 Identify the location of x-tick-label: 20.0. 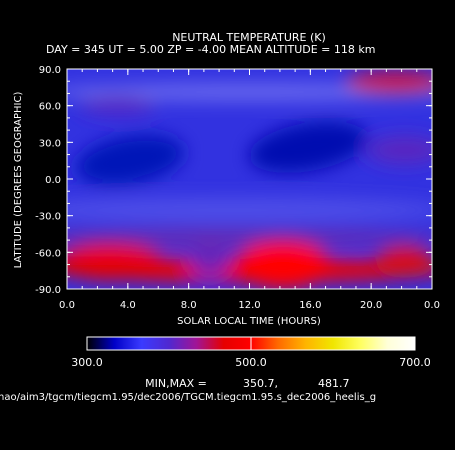
(371, 305).